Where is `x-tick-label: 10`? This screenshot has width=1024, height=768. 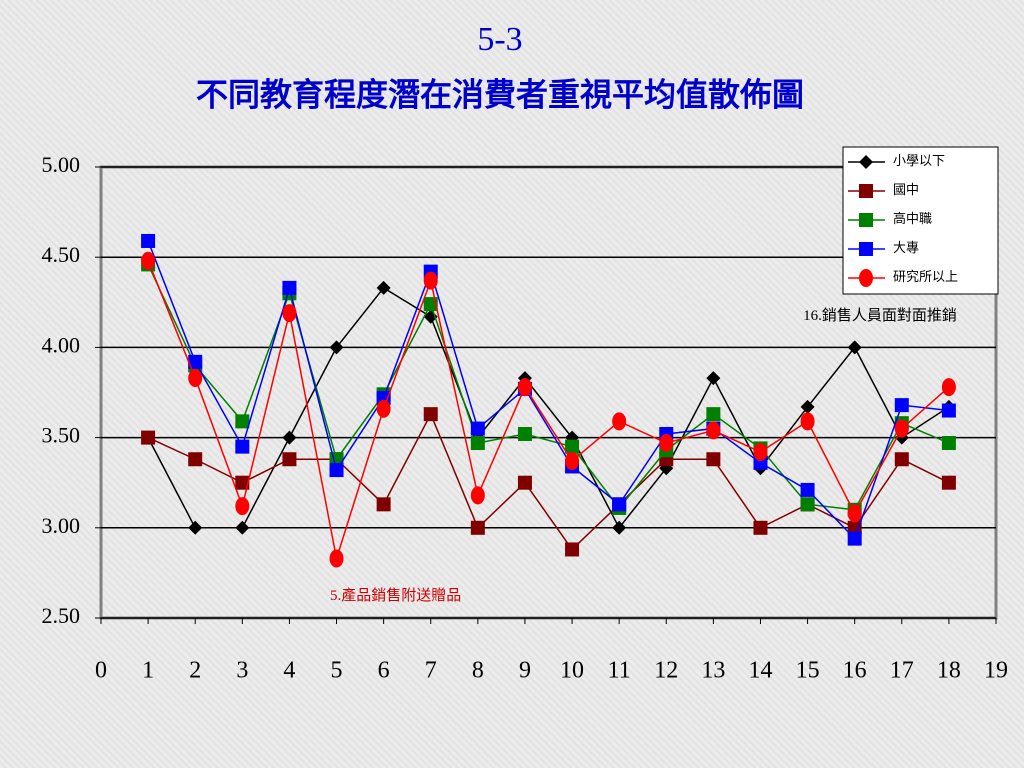
x-tick-label: 10 is located at coordinates (572, 671).